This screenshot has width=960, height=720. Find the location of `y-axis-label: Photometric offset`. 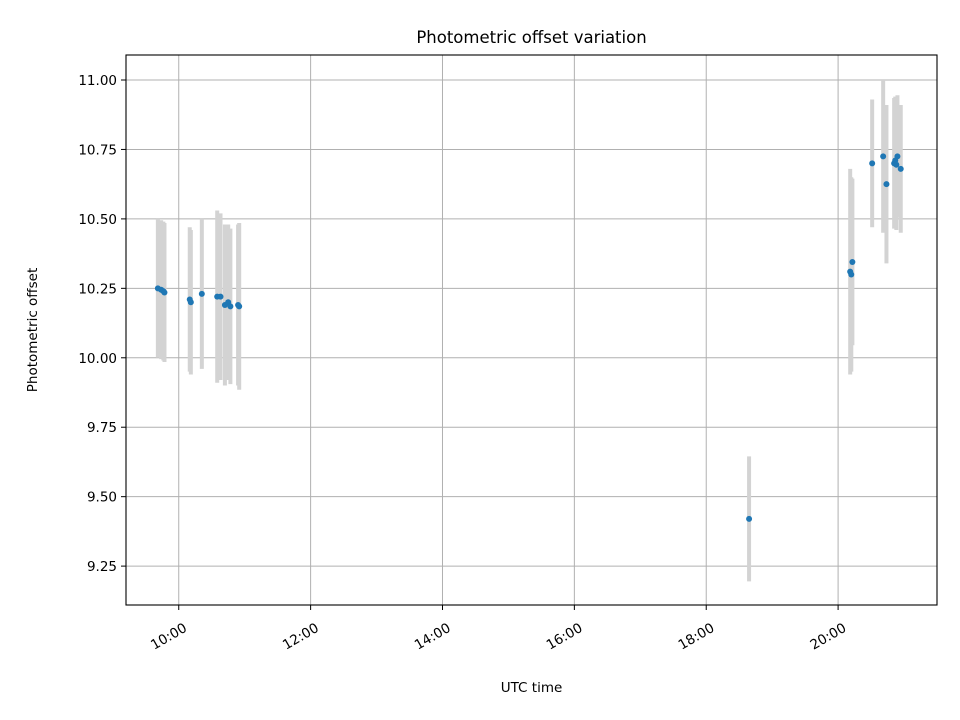

y-axis-label: Photometric offset is located at coordinates (33, 330).